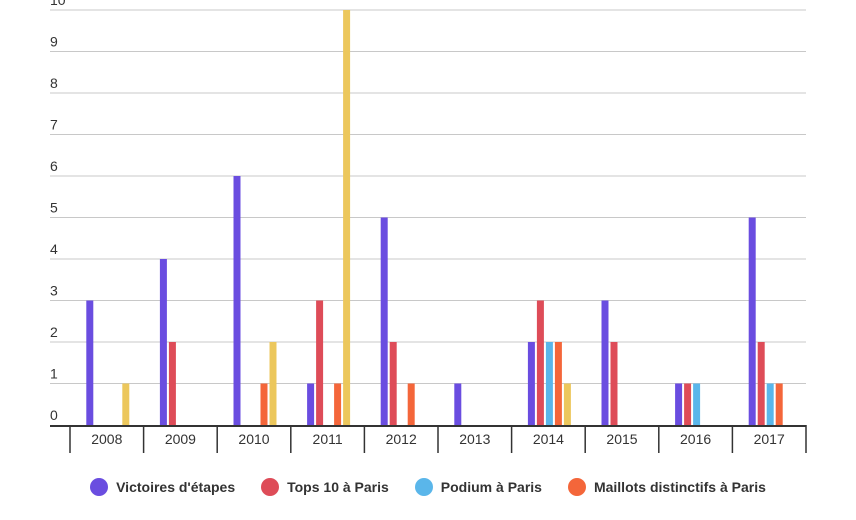 The height and width of the screenshot is (520, 856). I want to click on x-axis-separators, so click(438, 439).